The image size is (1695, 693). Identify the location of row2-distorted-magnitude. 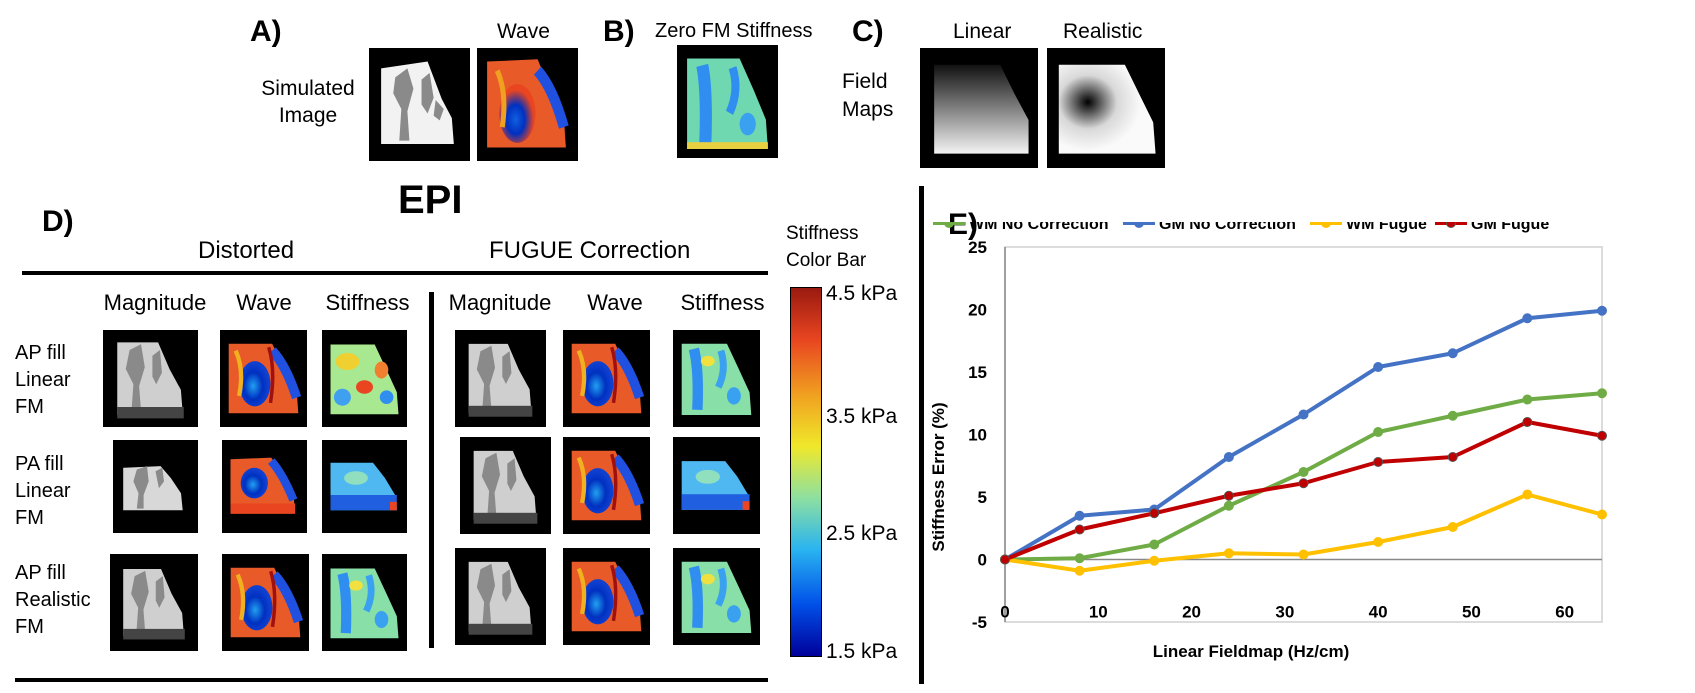
(155, 486).